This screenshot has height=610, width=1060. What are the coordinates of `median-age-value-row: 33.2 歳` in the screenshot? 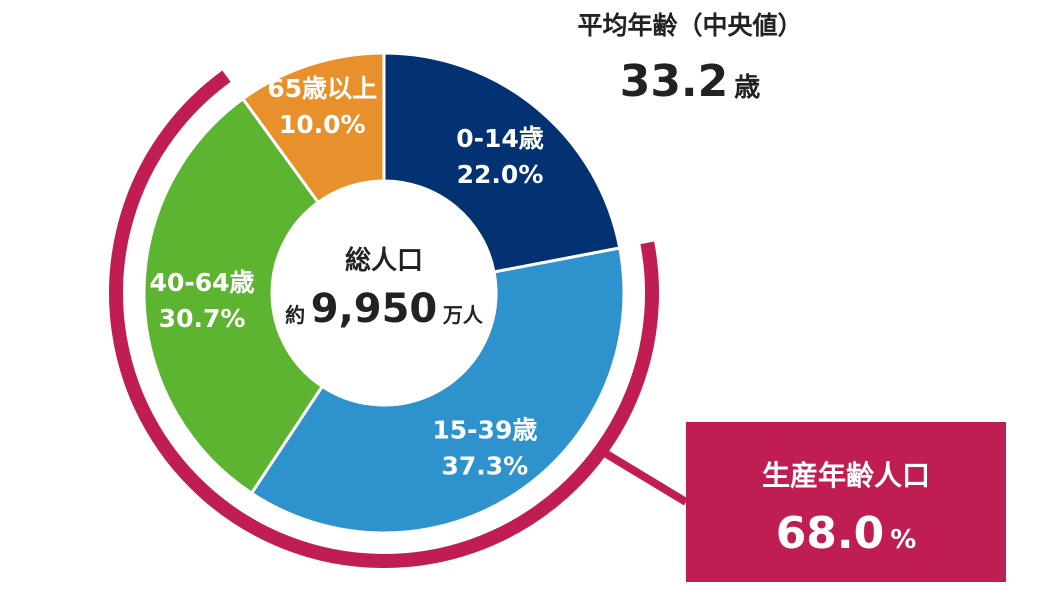 It's located at (690, 81).